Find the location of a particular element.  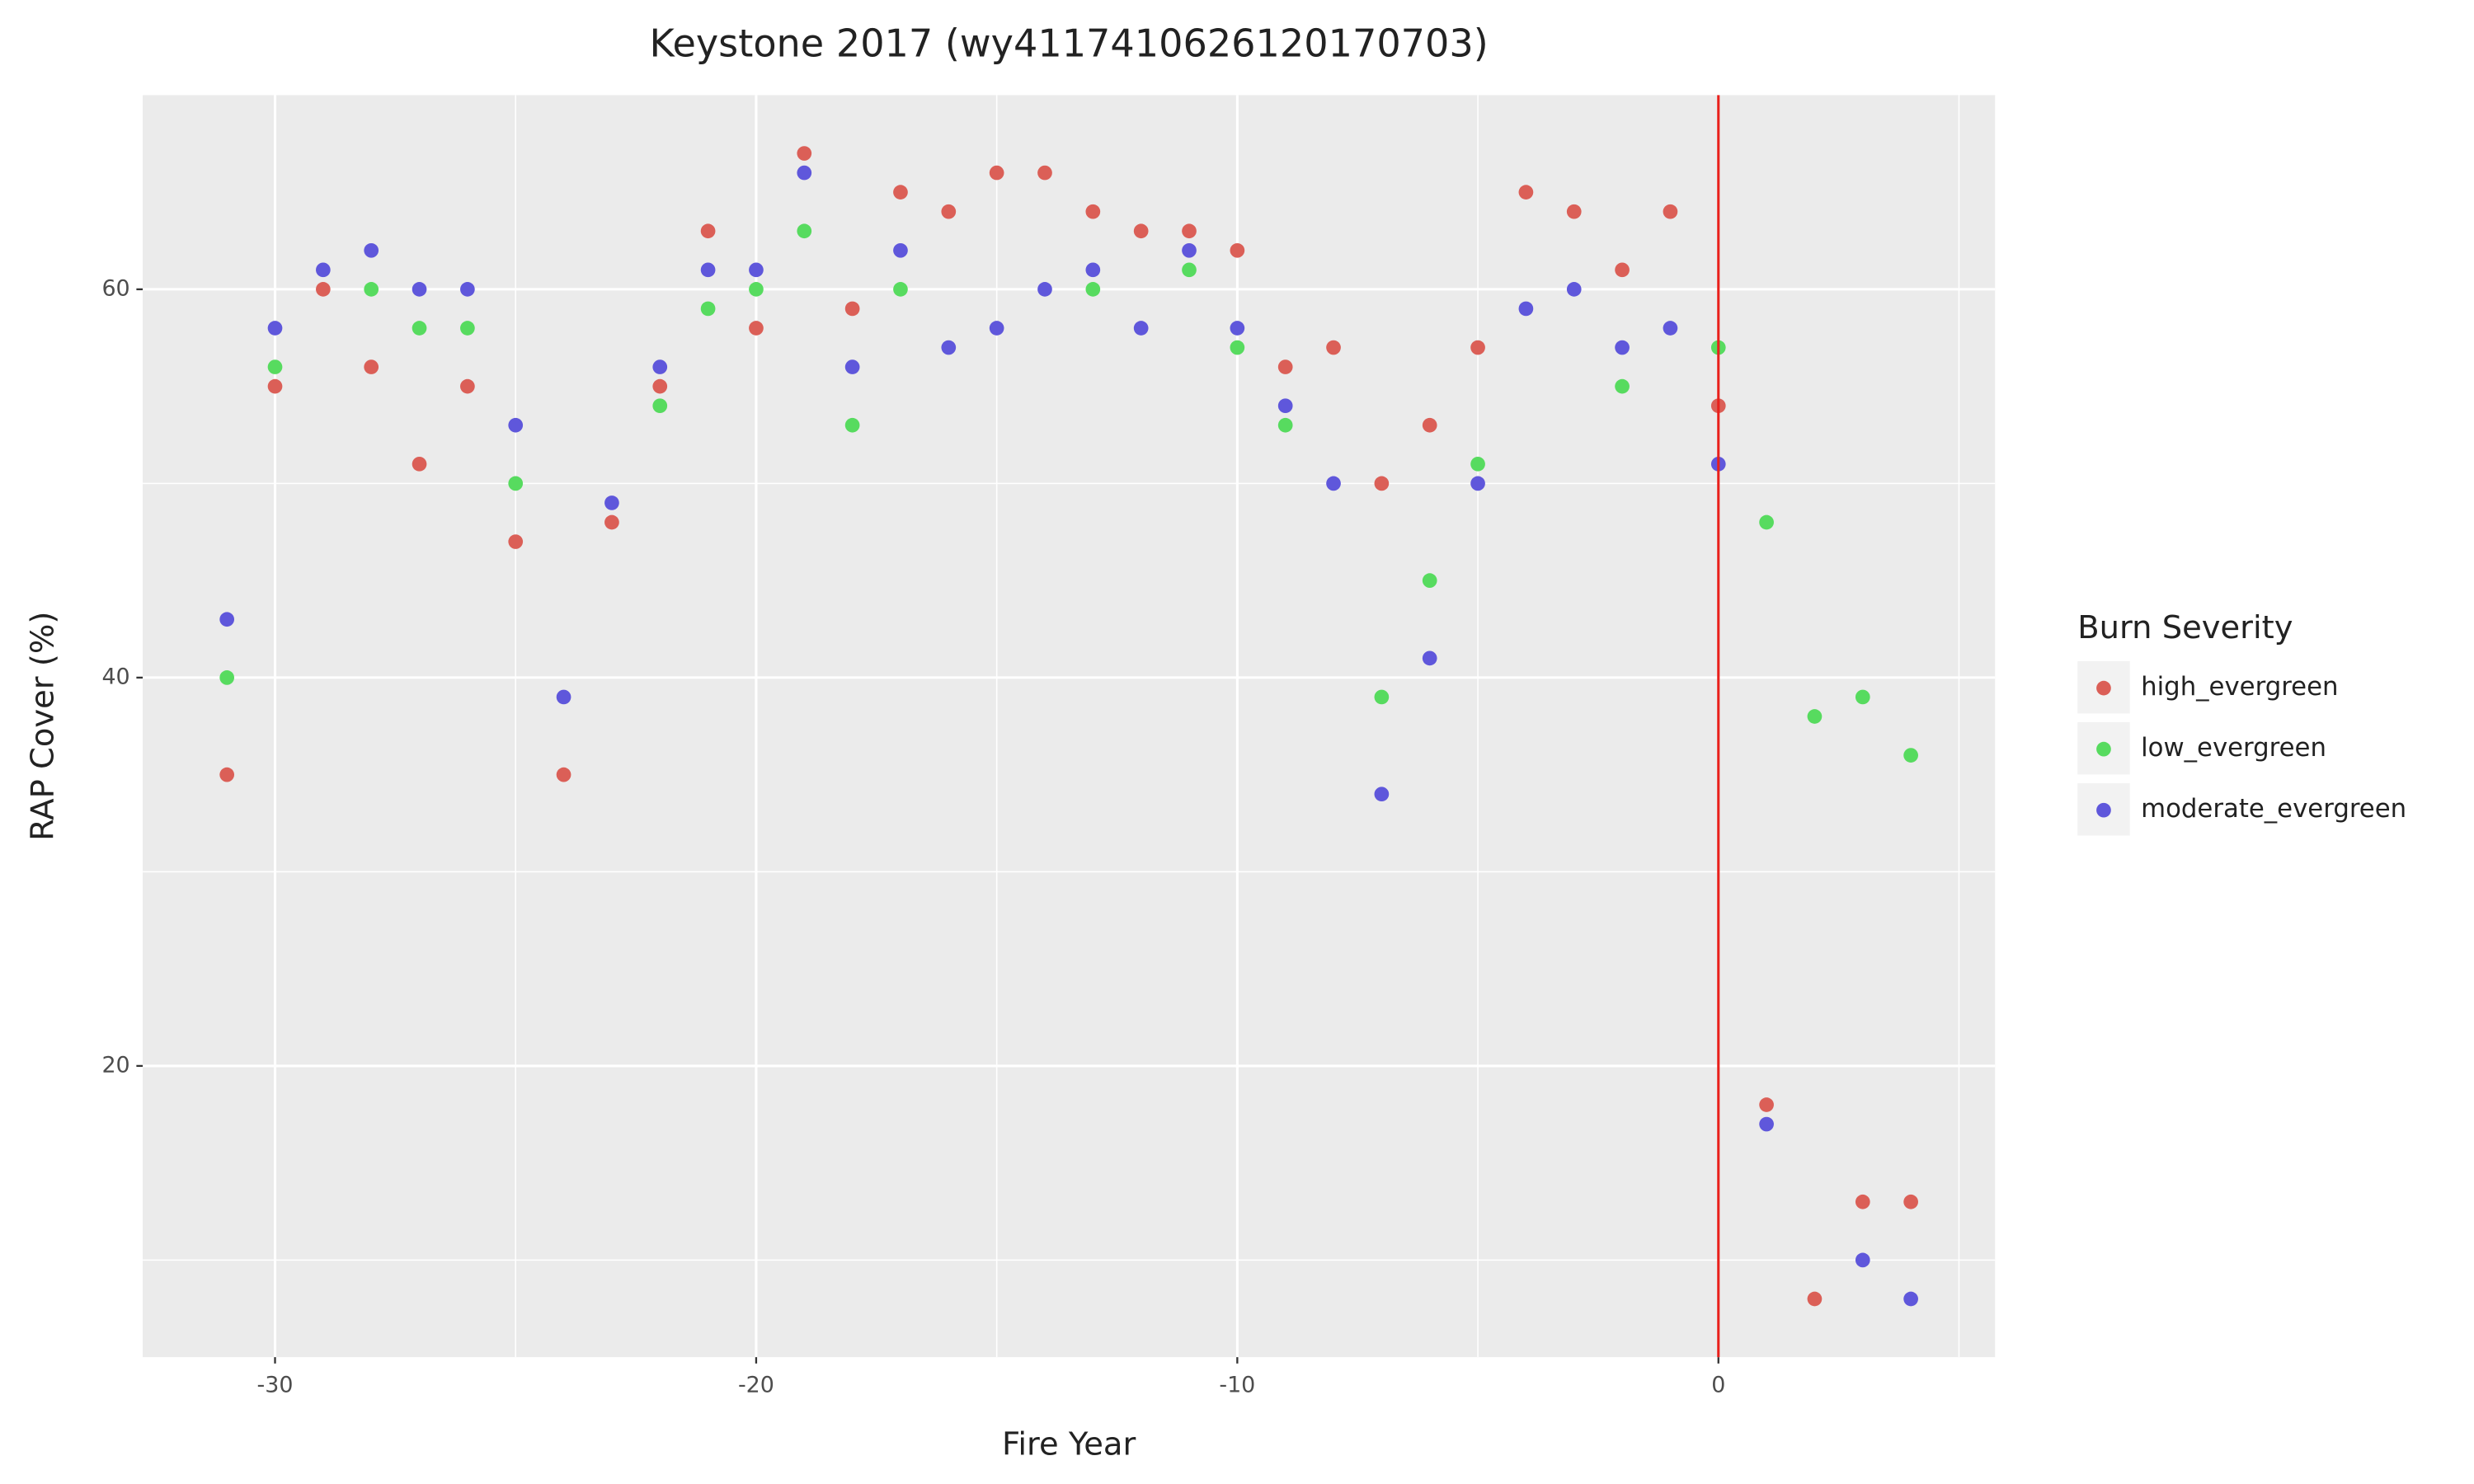

legend-label: high_evergreen is located at coordinates (2239, 687).